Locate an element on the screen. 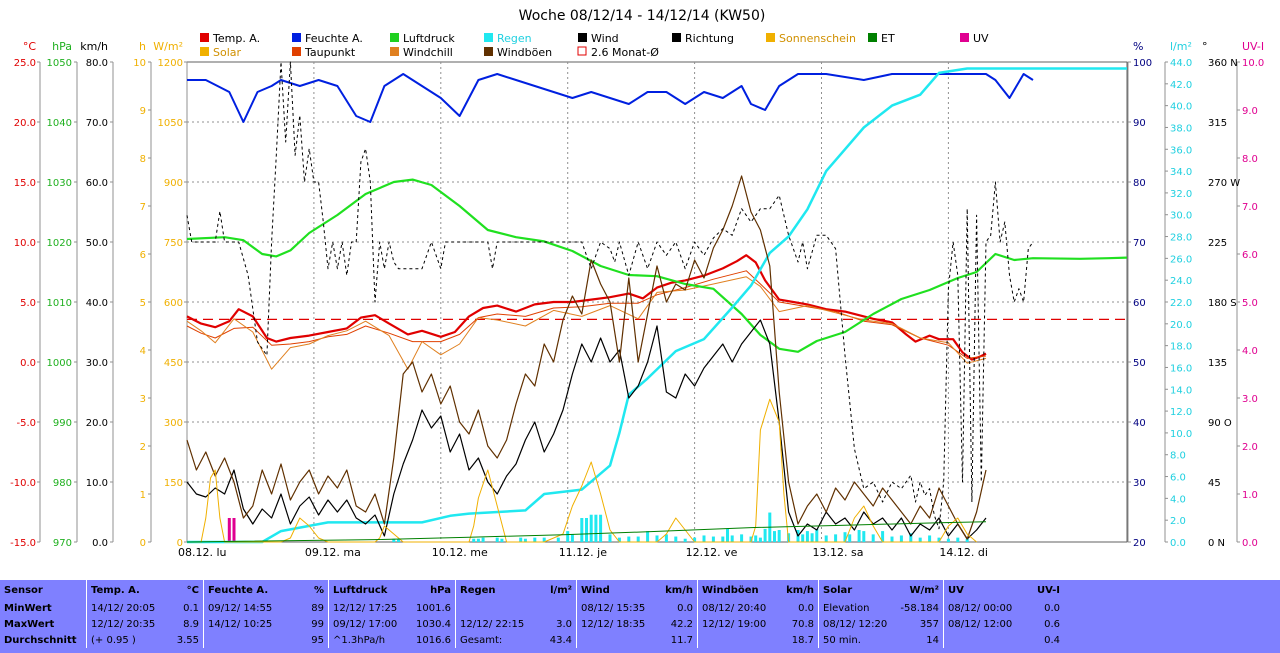 Image resolution: width=1280 pixels, height=653 pixels. axis-tick-label: 1020 is located at coordinates (59, 243).